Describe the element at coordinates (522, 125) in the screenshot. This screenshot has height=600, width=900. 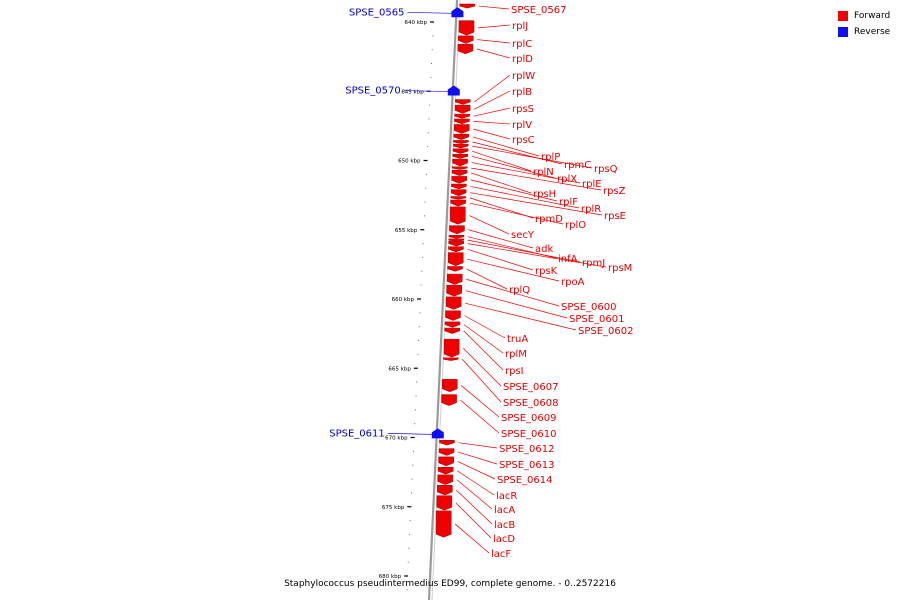
I see `forward-gene-label: rplV` at that location.